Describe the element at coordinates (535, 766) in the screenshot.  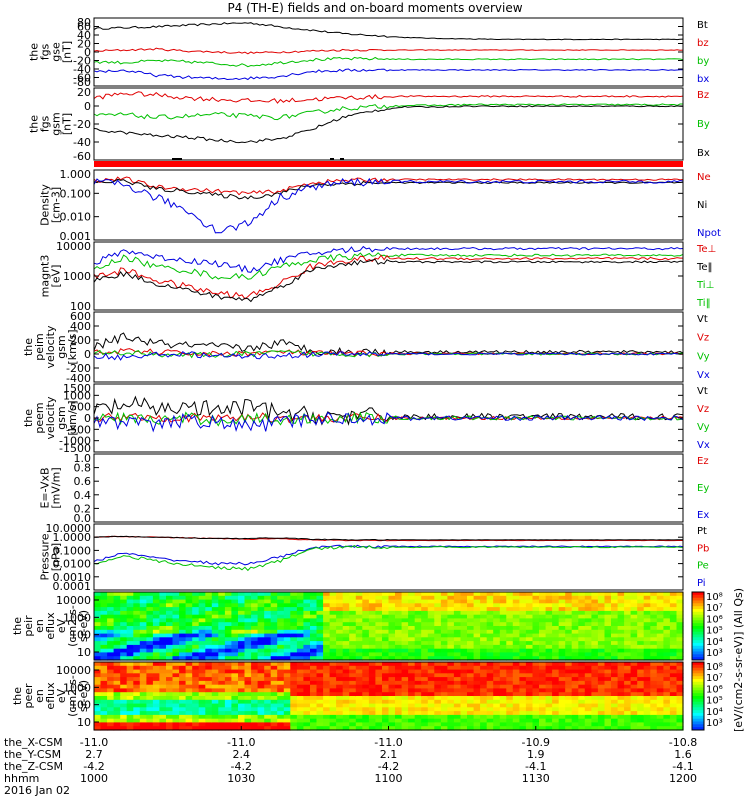
I see `x-tick-label: -4.1` at that location.